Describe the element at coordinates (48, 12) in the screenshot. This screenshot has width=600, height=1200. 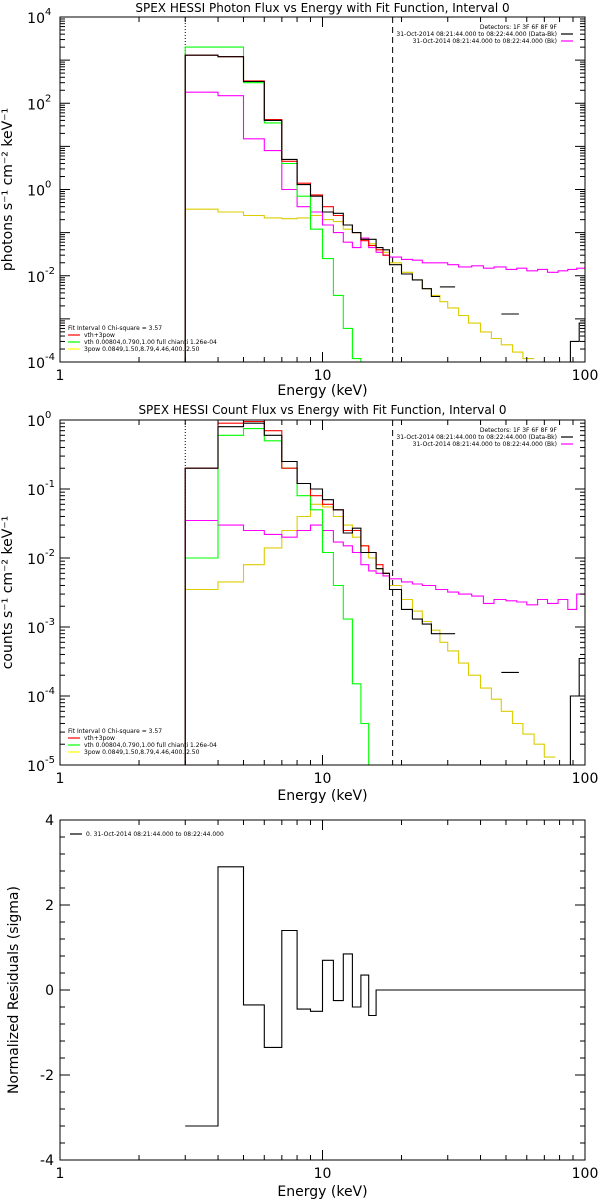
I see `y-tick-label-exponent: 4` at that location.